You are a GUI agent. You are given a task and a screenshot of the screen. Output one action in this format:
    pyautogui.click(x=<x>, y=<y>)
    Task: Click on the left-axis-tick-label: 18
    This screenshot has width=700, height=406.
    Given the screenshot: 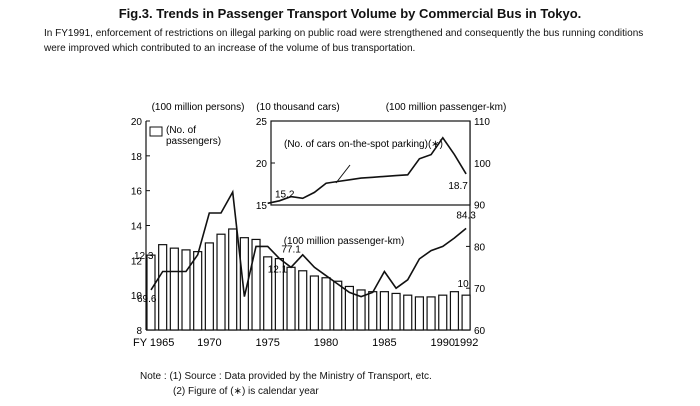 What is the action you would take?
    pyautogui.click(x=137, y=157)
    